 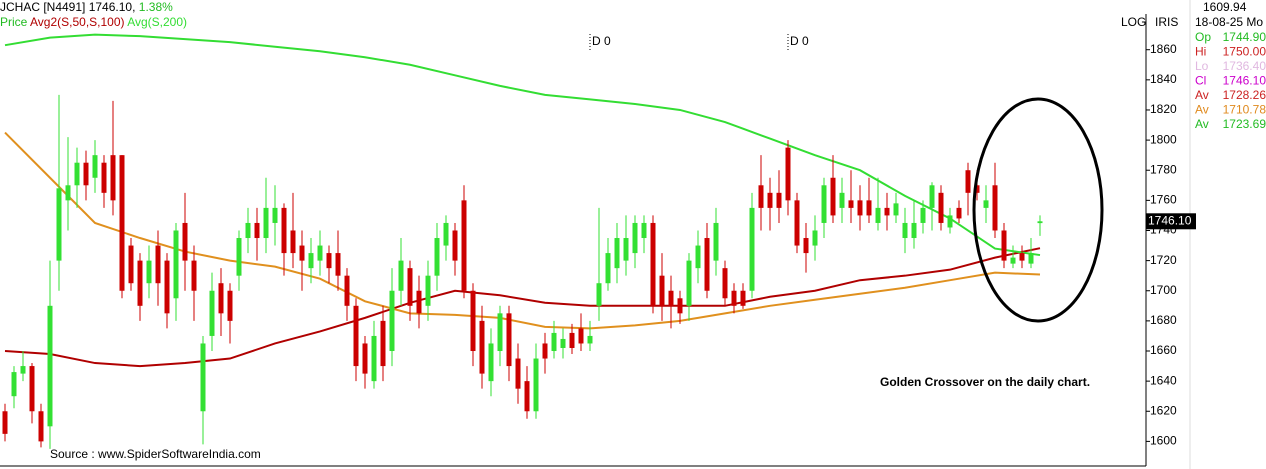 I want to click on y-tick-label: 1680, so click(x=1163, y=320).